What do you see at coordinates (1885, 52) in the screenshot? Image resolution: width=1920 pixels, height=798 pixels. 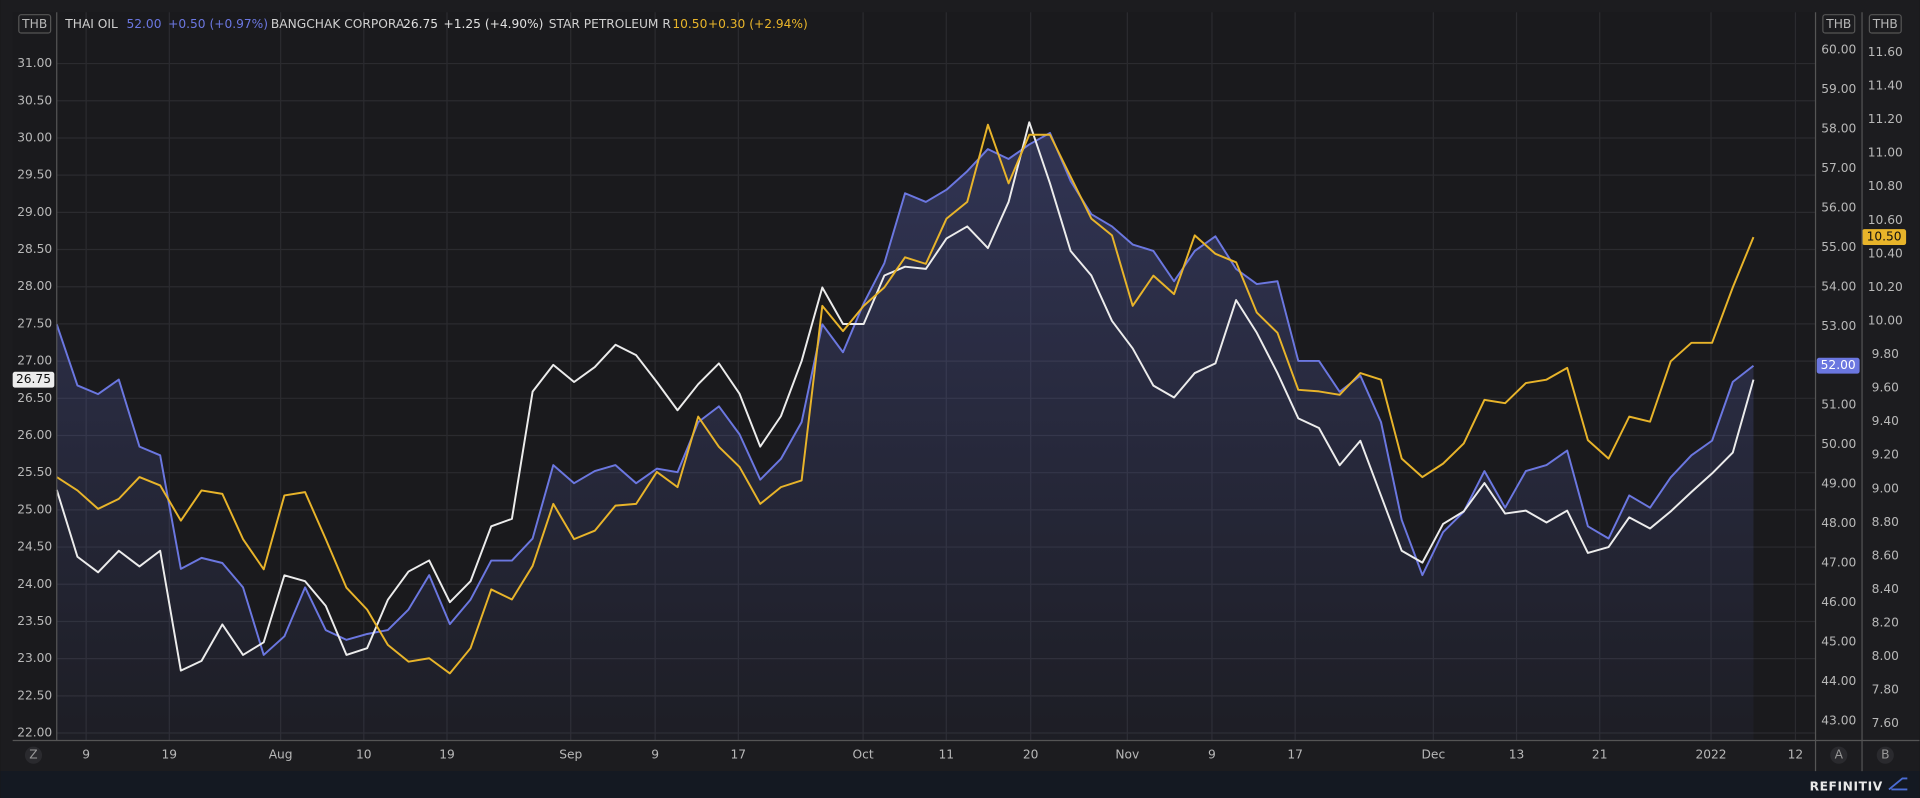 I see `y-tick-label: 11.60` at bounding box center [1885, 52].